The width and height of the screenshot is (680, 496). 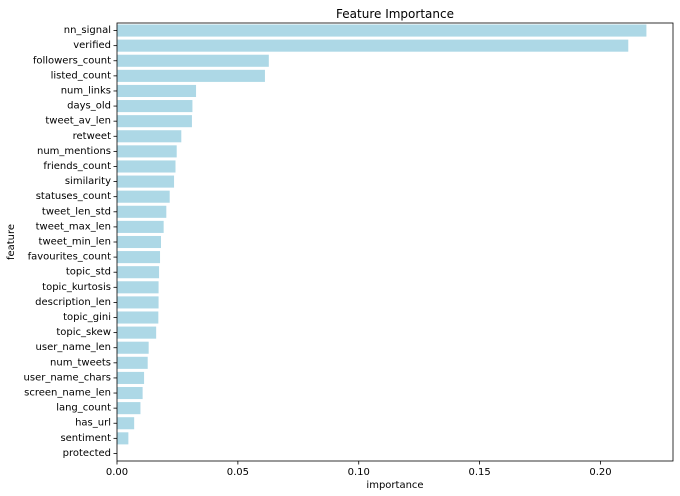 I want to click on bar-favourites-count, so click(x=139, y=257).